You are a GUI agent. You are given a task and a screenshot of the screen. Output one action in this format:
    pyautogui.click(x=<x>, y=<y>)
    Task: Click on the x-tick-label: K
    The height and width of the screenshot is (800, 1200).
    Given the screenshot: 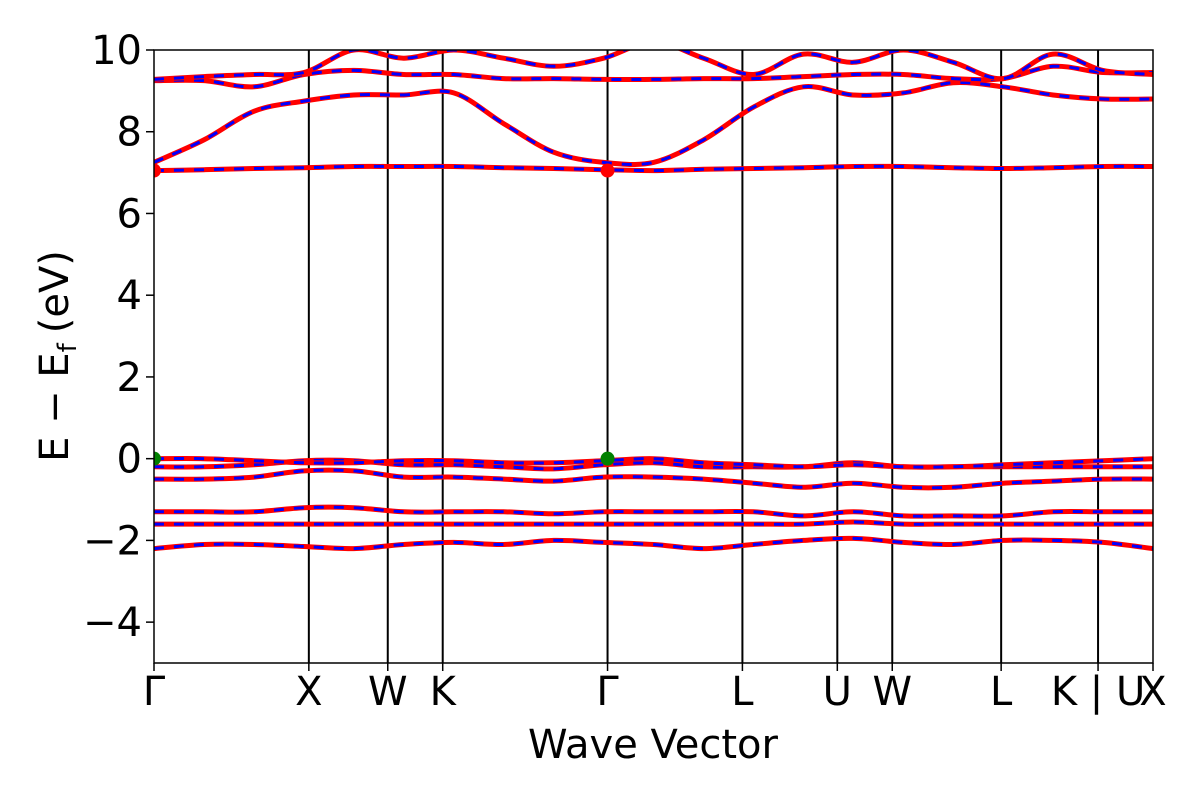 What is the action you would take?
    pyautogui.click(x=444, y=692)
    